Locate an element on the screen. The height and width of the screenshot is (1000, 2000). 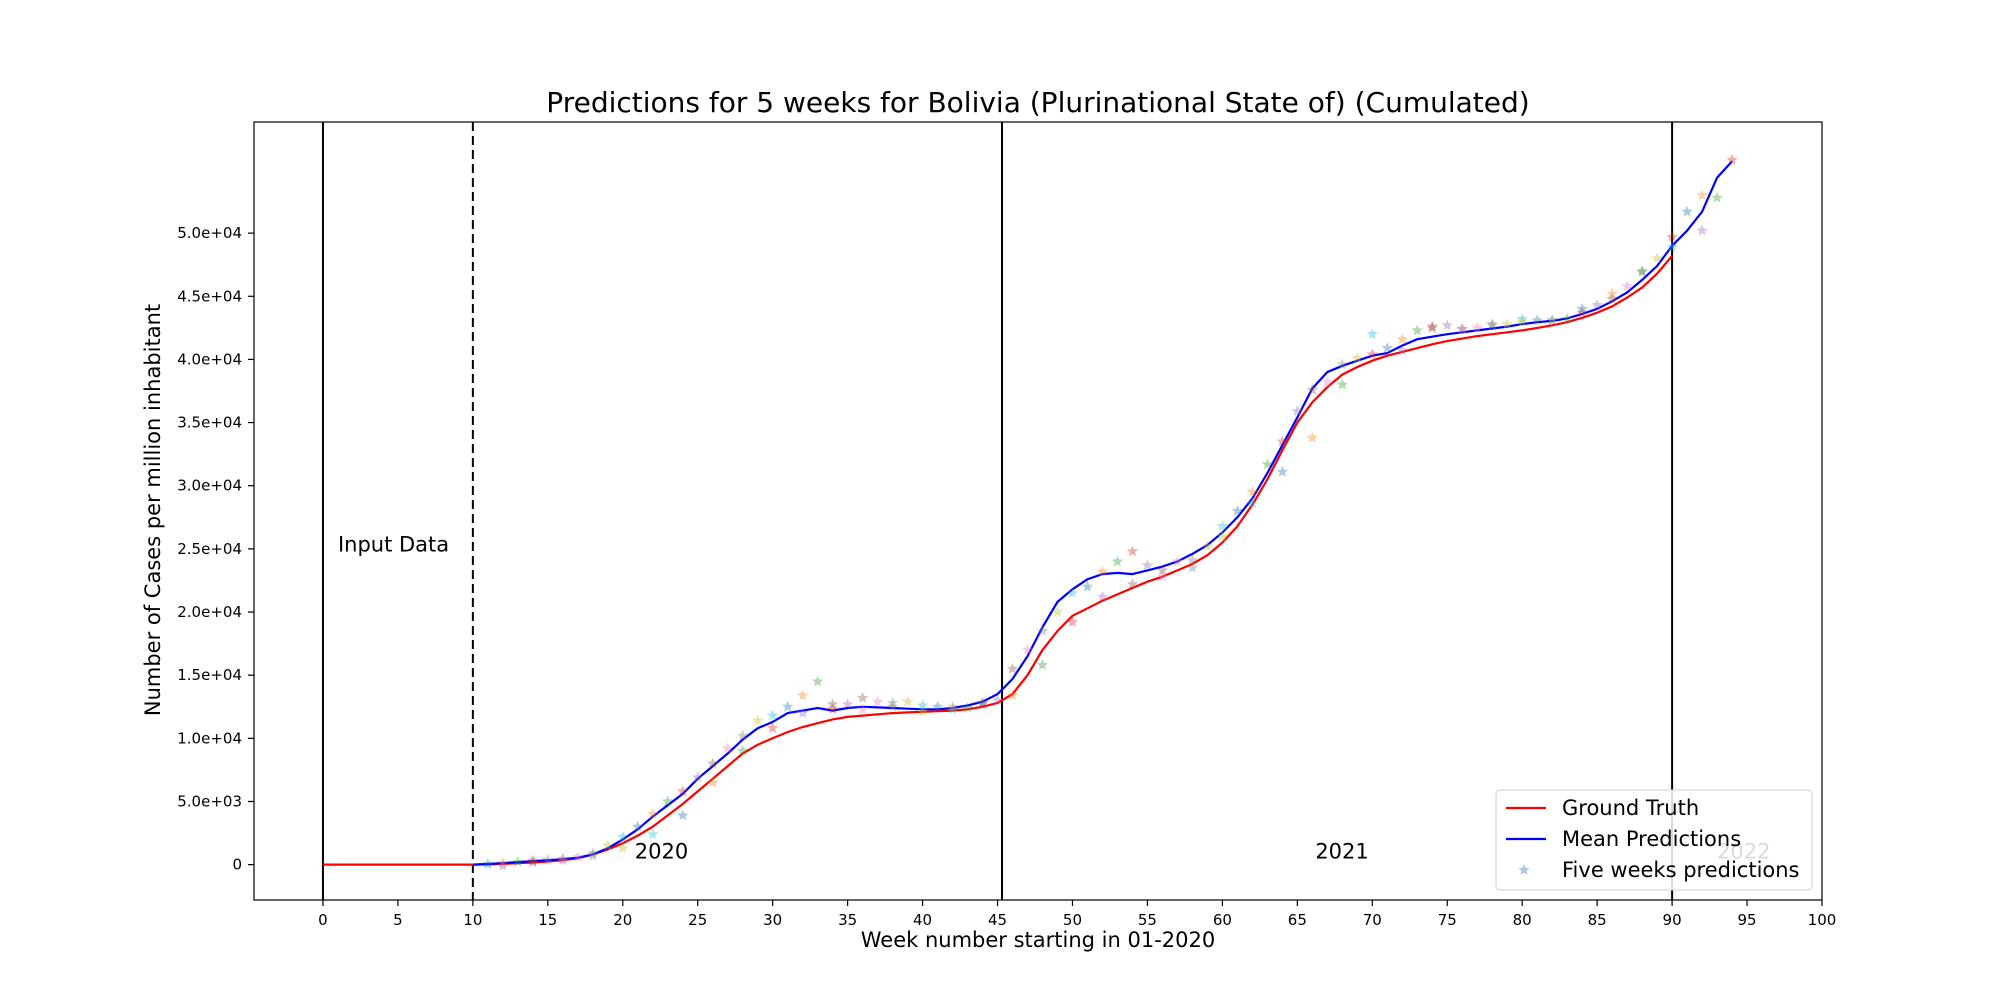
x-tick-label: 100 is located at coordinates (1822, 920).